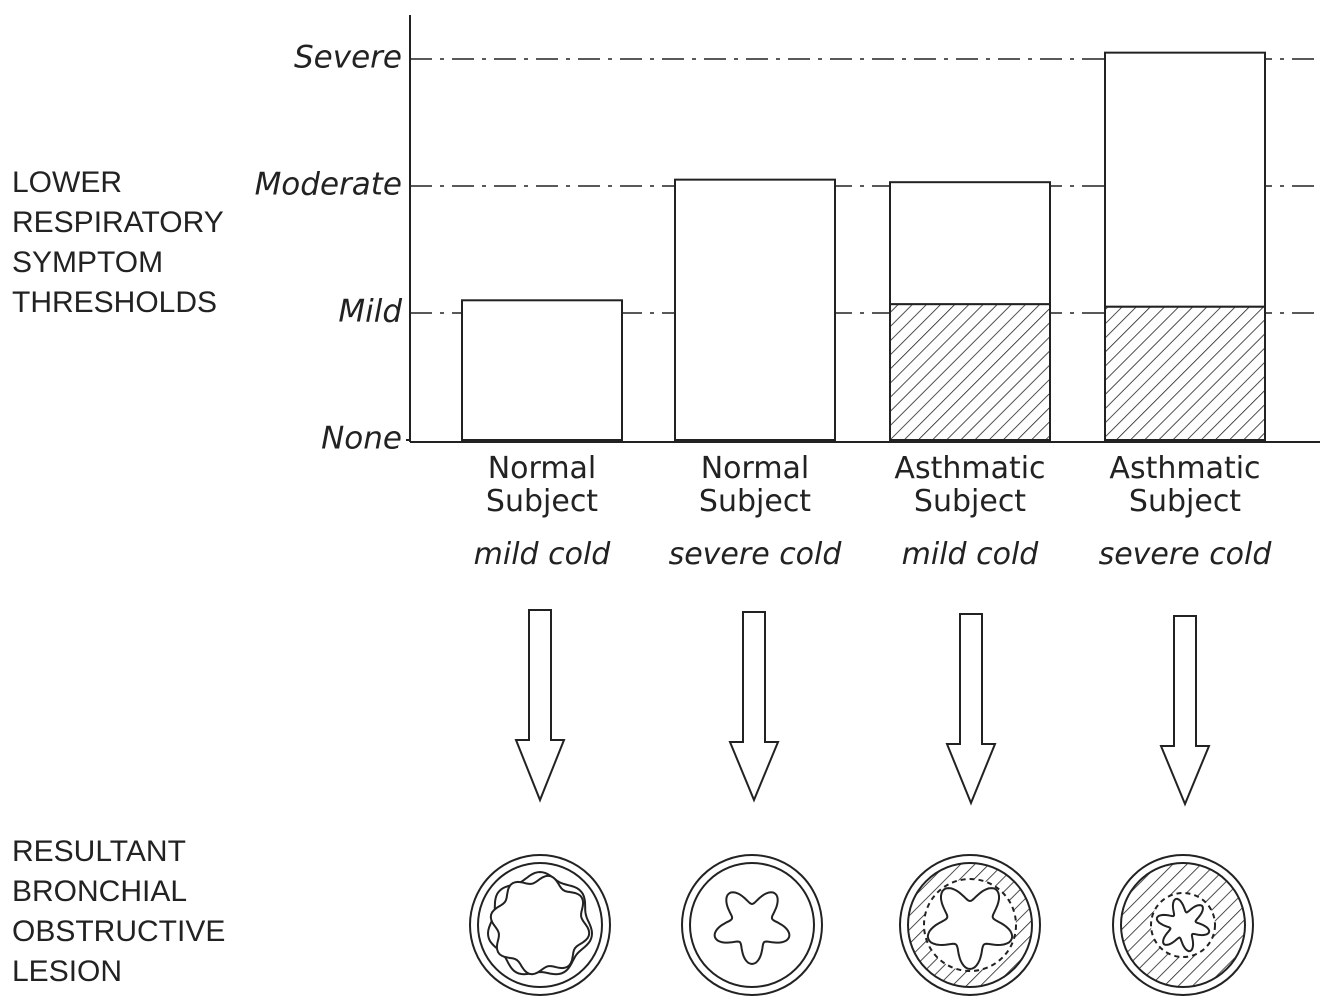 Image resolution: width=1320 pixels, height=1002 pixels. What do you see at coordinates (118, 242) in the screenshot?
I see `y-axis-label: LOWER RESPIRATORY SYMPTOM THRESHOLDS` at bounding box center [118, 242].